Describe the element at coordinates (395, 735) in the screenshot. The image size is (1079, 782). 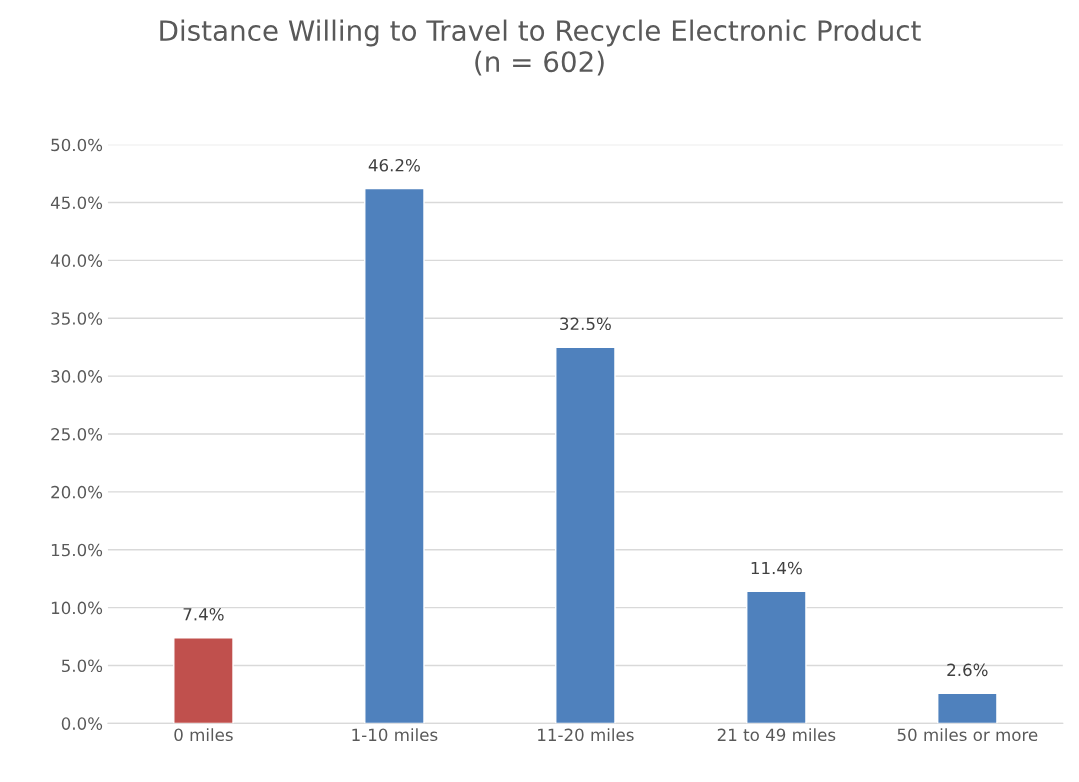
I see `x-tick-label: 1-10 miles` at that location.